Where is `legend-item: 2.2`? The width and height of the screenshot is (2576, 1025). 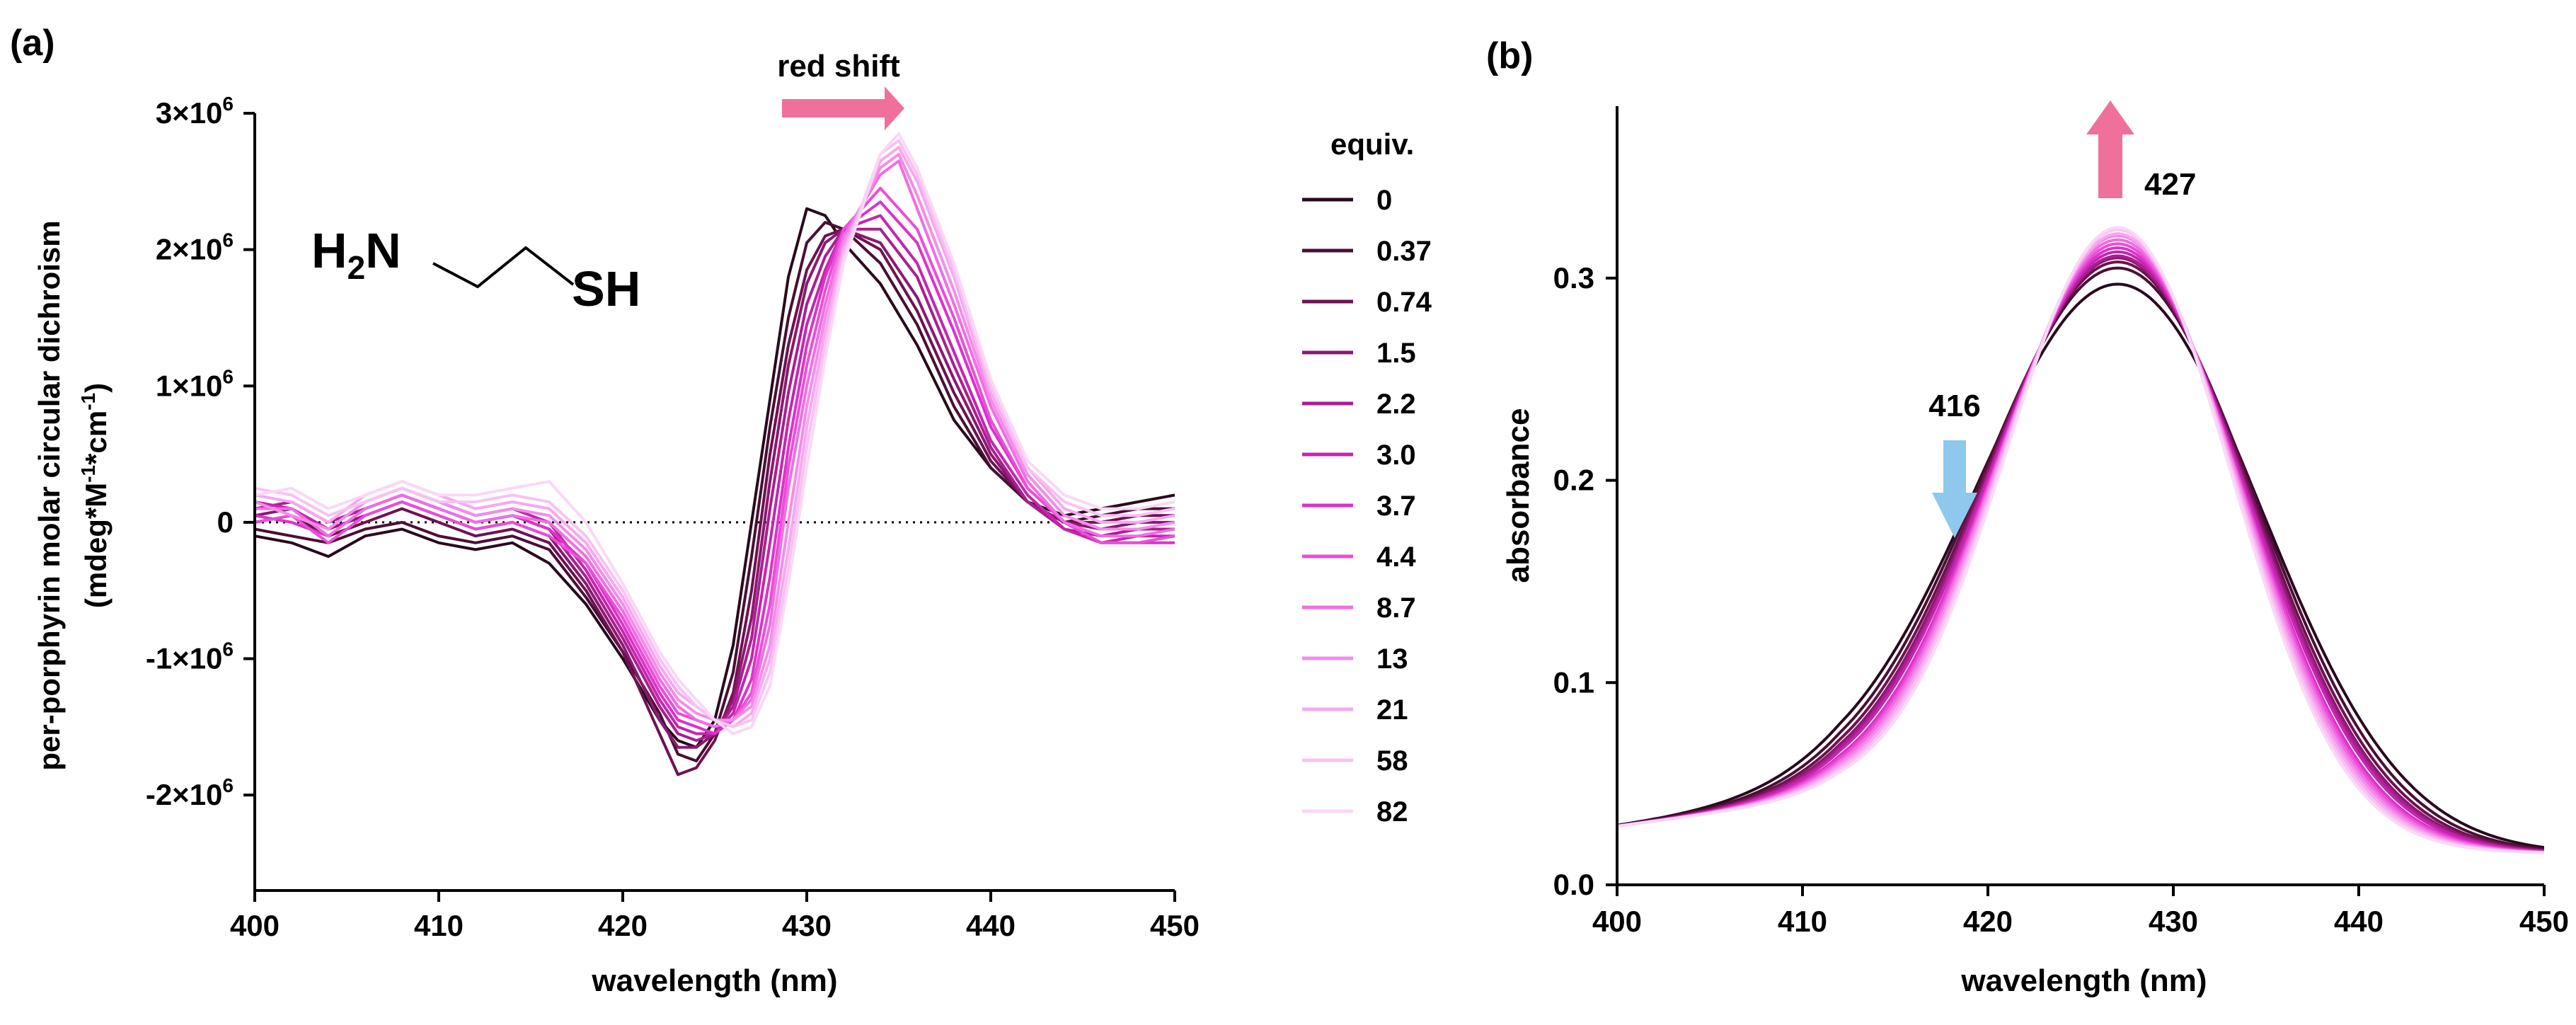
legend-item: 2.2 is located at coordinates (1359, 404).